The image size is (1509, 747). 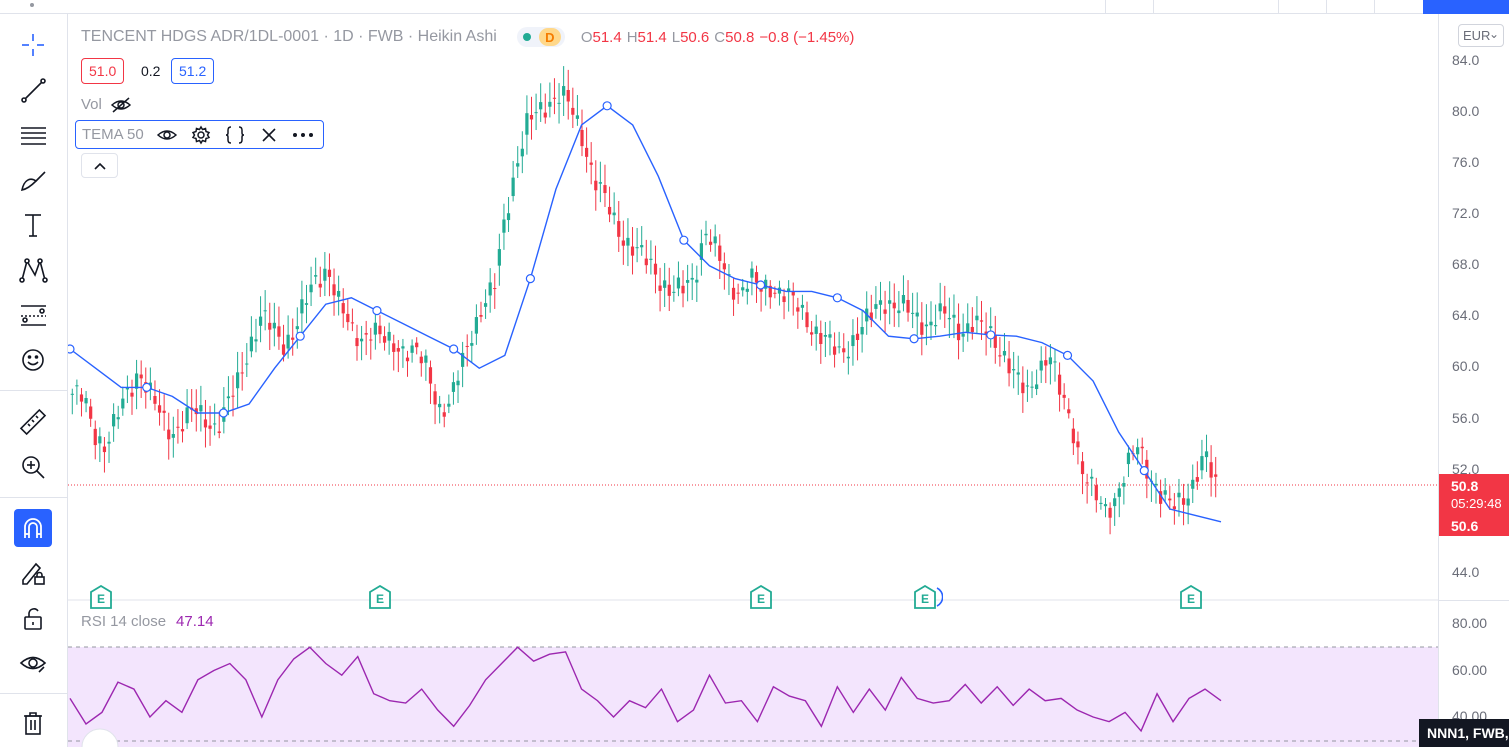 What do you see at coordinates (1466, 366) in the screenshot?
I see `price-tick: 60.0` at bounding box center [1466, 366].